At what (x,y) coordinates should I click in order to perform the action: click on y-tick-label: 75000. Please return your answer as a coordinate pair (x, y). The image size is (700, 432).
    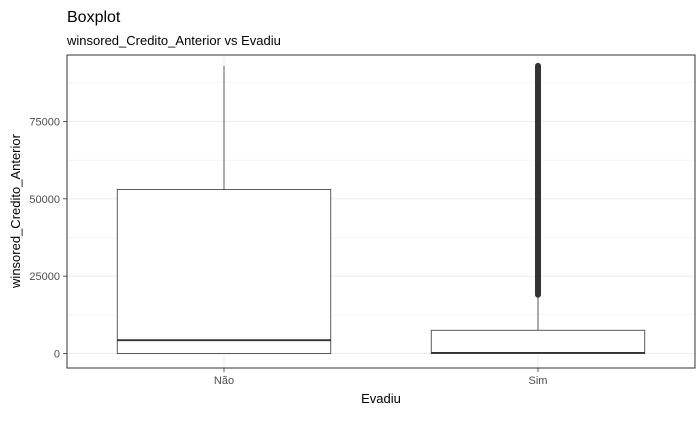
    Looking at the image, I should click on (44, 122).